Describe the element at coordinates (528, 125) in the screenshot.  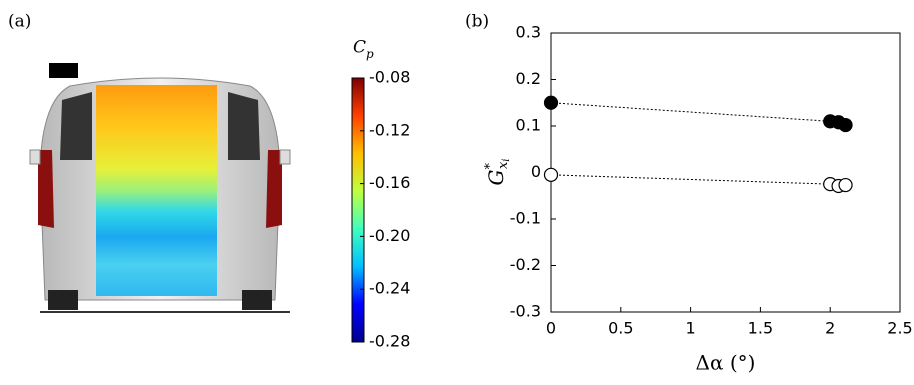
I see `y-tick-label: 0.1` at that location.